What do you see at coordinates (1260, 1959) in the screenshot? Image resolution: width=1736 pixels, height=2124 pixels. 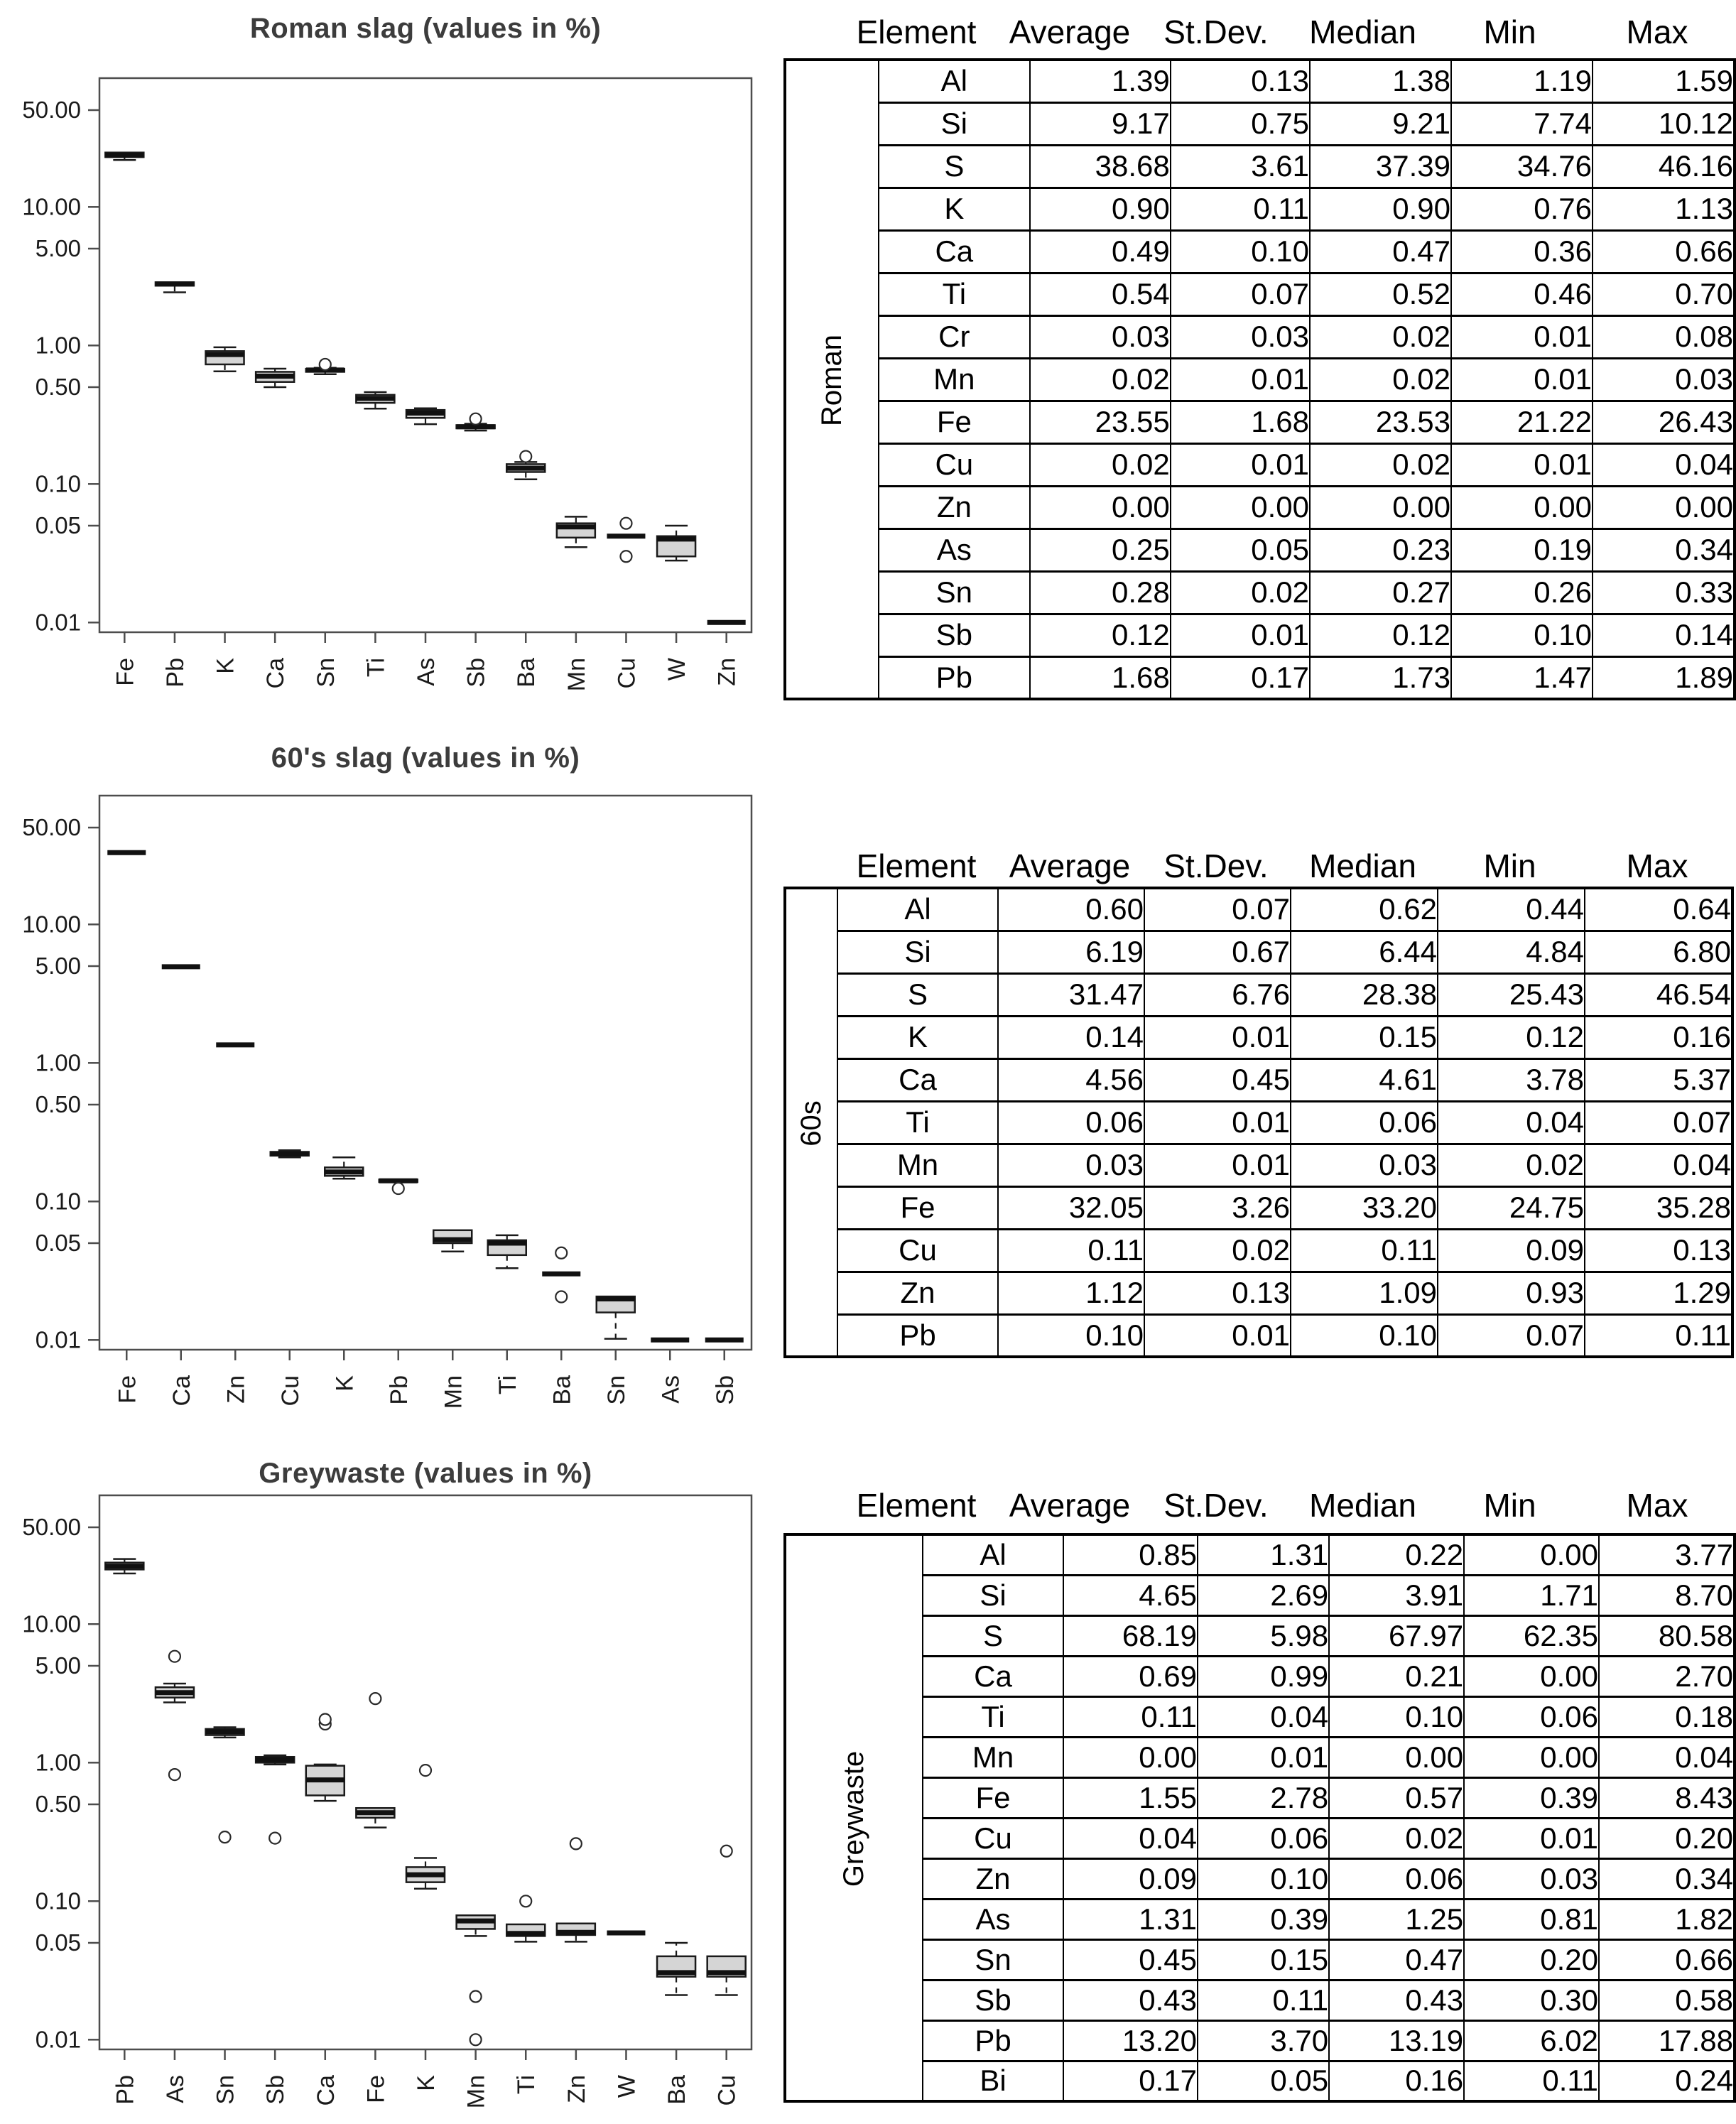 I see `table-row: Sn 0.45 0.15 0.47 0.20 0.66` at bounding box center [1260, 1959].